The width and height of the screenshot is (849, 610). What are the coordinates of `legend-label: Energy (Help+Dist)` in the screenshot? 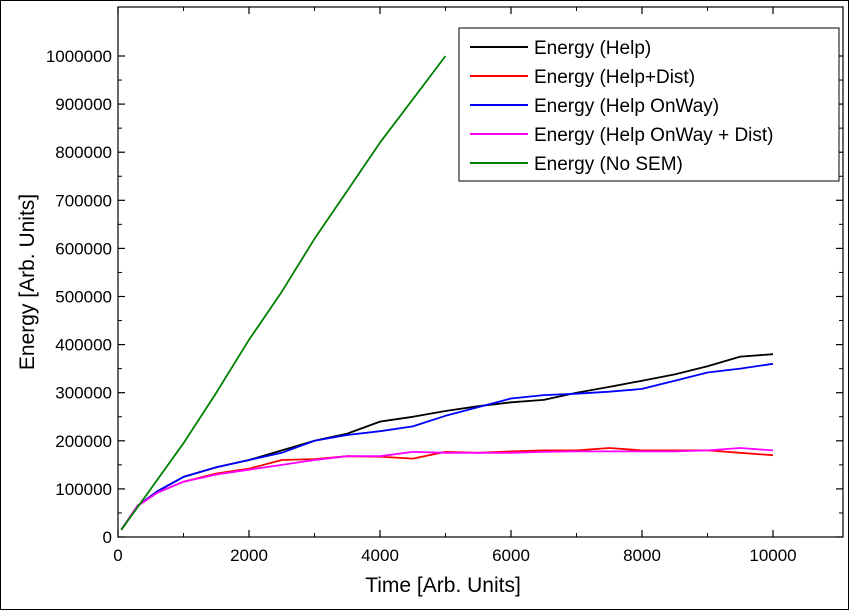 It's located at (614, 77).